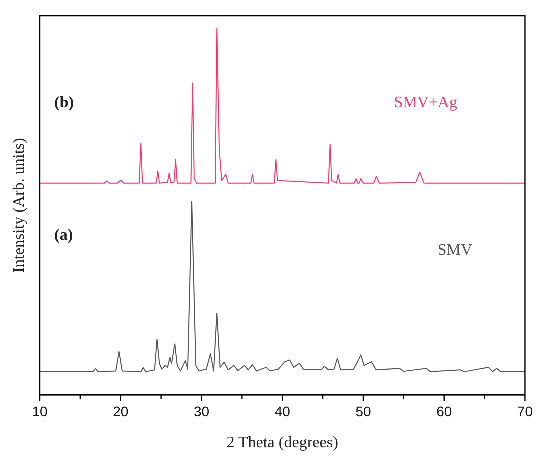  What do you see at coordinates (64, 103) in the screenshot?
I see `annotation: (b)` at bounding box center [64, 103].